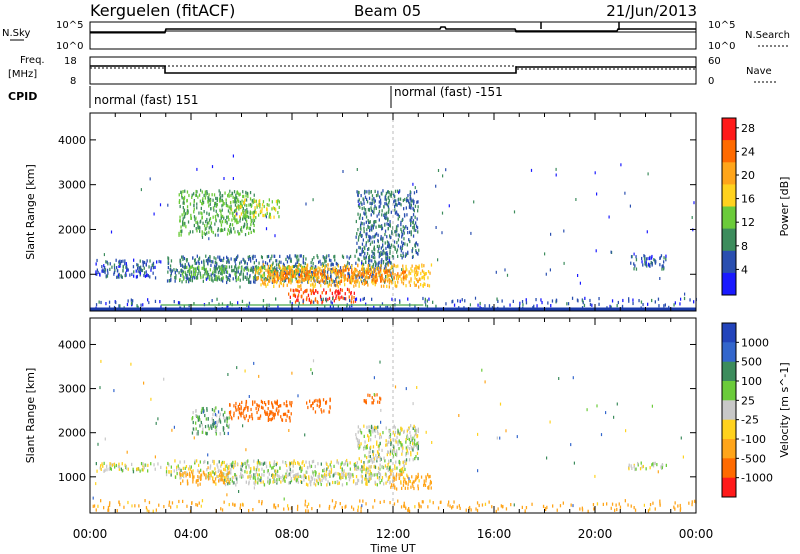 Image resolution: width=800 pixels, height=554 pixels. What do you see at coordinates (729, 151) in the screenshot?
I see `colorbar-segment` at bounding box center [729, 151].